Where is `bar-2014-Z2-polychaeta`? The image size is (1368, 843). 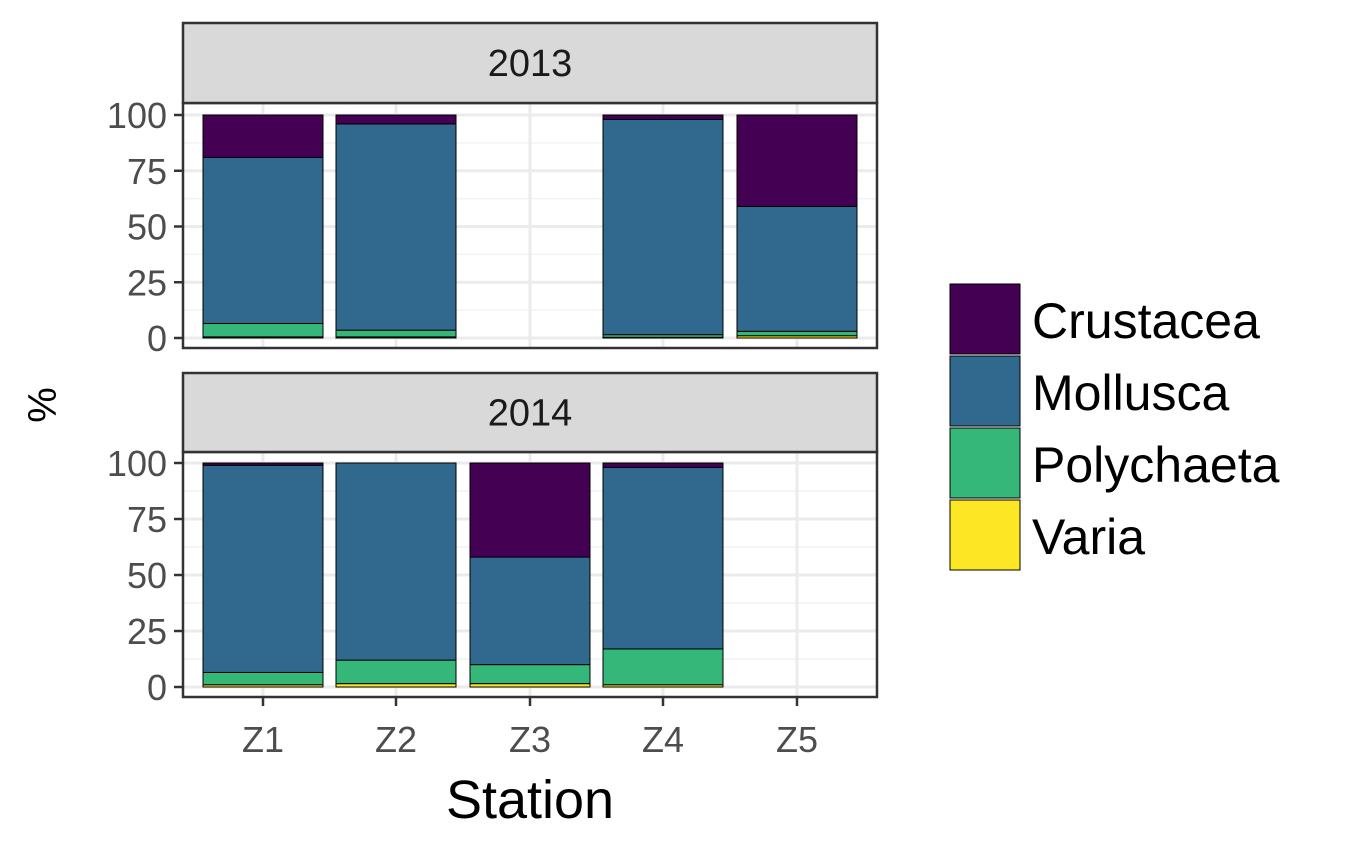
bar-2014-Z2-polychaeta is located at coordinates (396, 672).